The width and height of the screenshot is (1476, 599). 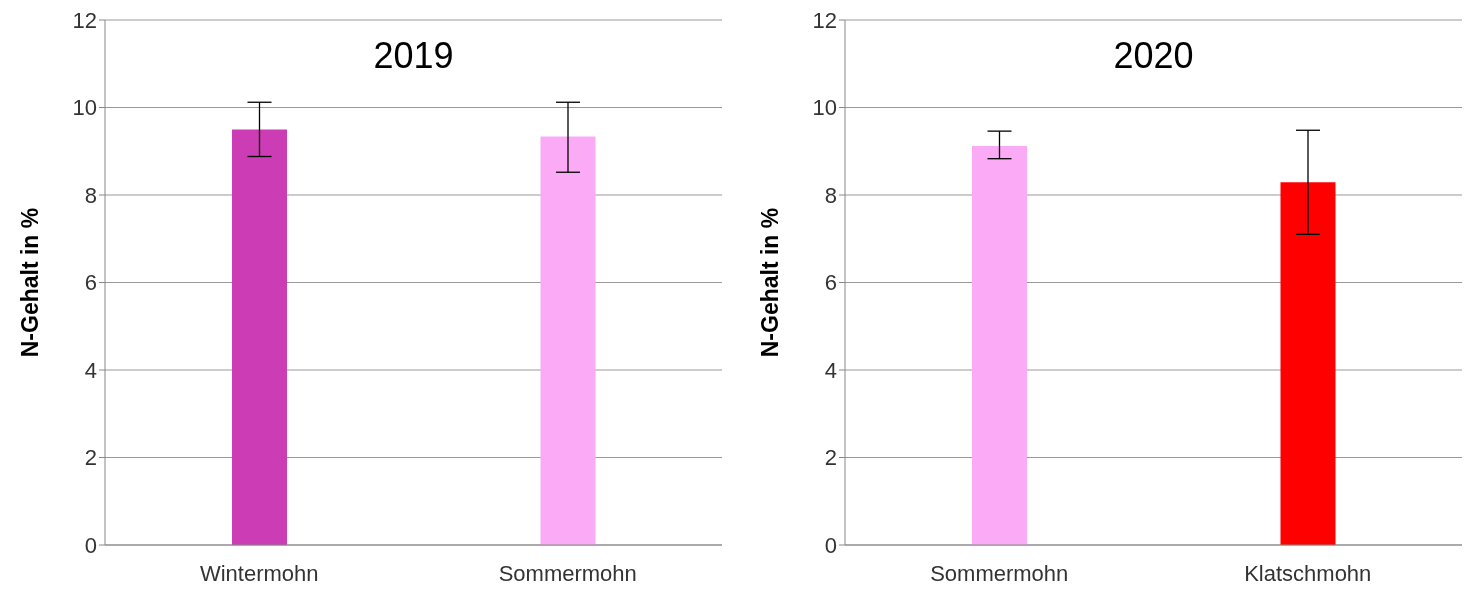 What do you see at coordinates (1308, 573) in the screenshot?
I see `x-tick-label: Klatschmohn` at bounding box center [1308, 573].